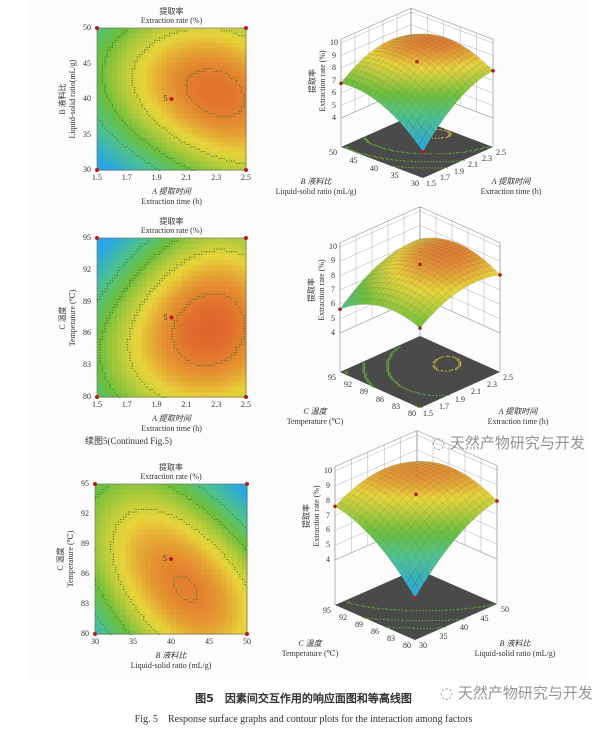 This screenshot has width=607, height=732. Describe the element at coordinates (420, 328) in the screenshot. I see `design-point` at that location.